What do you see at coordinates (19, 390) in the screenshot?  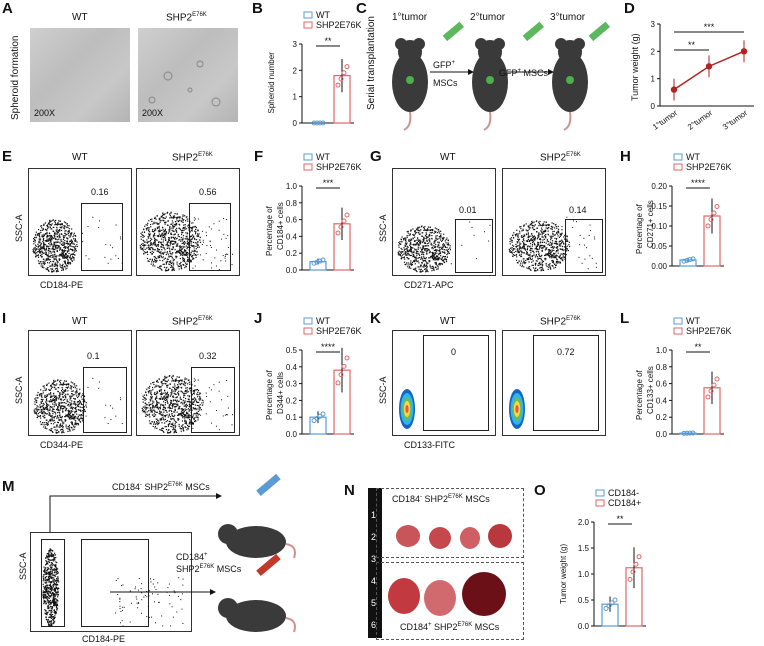 I see `panel-i-ylabel: SSC-A` at bounding box center [19, 390].